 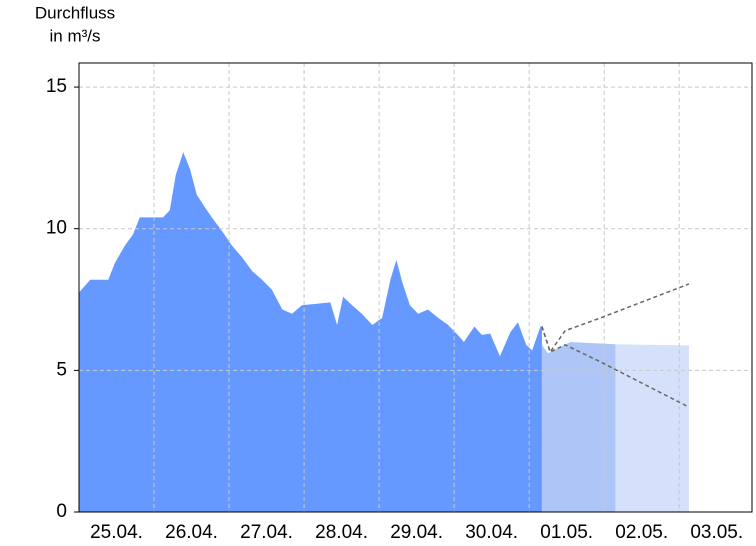 I want to click on x-tick-label: 27.04., so click(x=266, y=532).